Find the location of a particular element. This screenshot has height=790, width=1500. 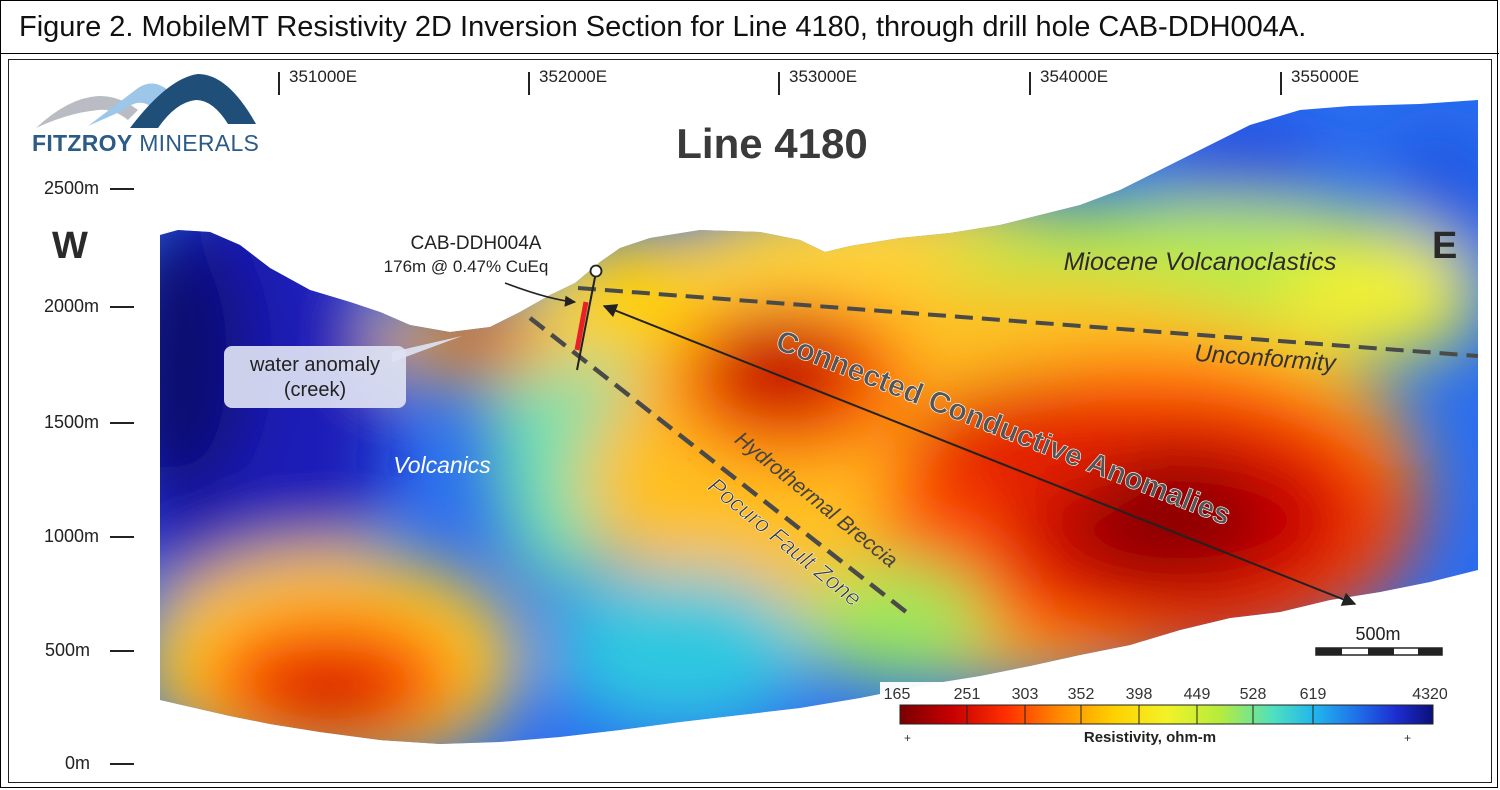

fitzroy-minerals-logo is located at coordinates (146, 101).